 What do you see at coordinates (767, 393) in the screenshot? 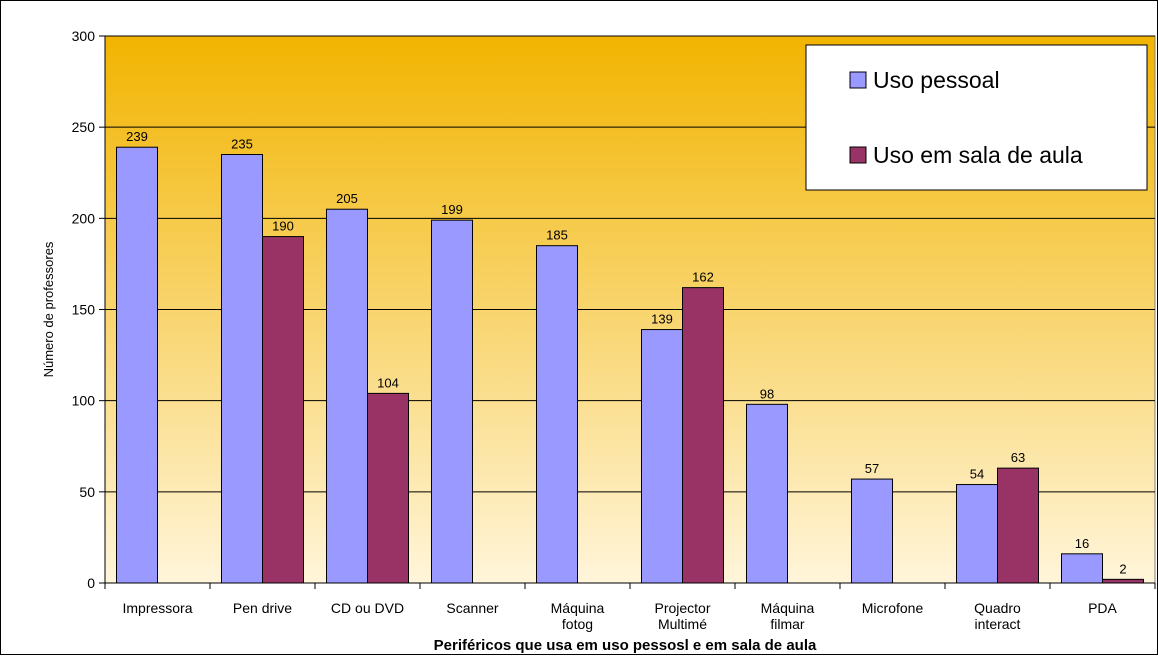
I see `data-label: 98` at bounding box center [767, 393].